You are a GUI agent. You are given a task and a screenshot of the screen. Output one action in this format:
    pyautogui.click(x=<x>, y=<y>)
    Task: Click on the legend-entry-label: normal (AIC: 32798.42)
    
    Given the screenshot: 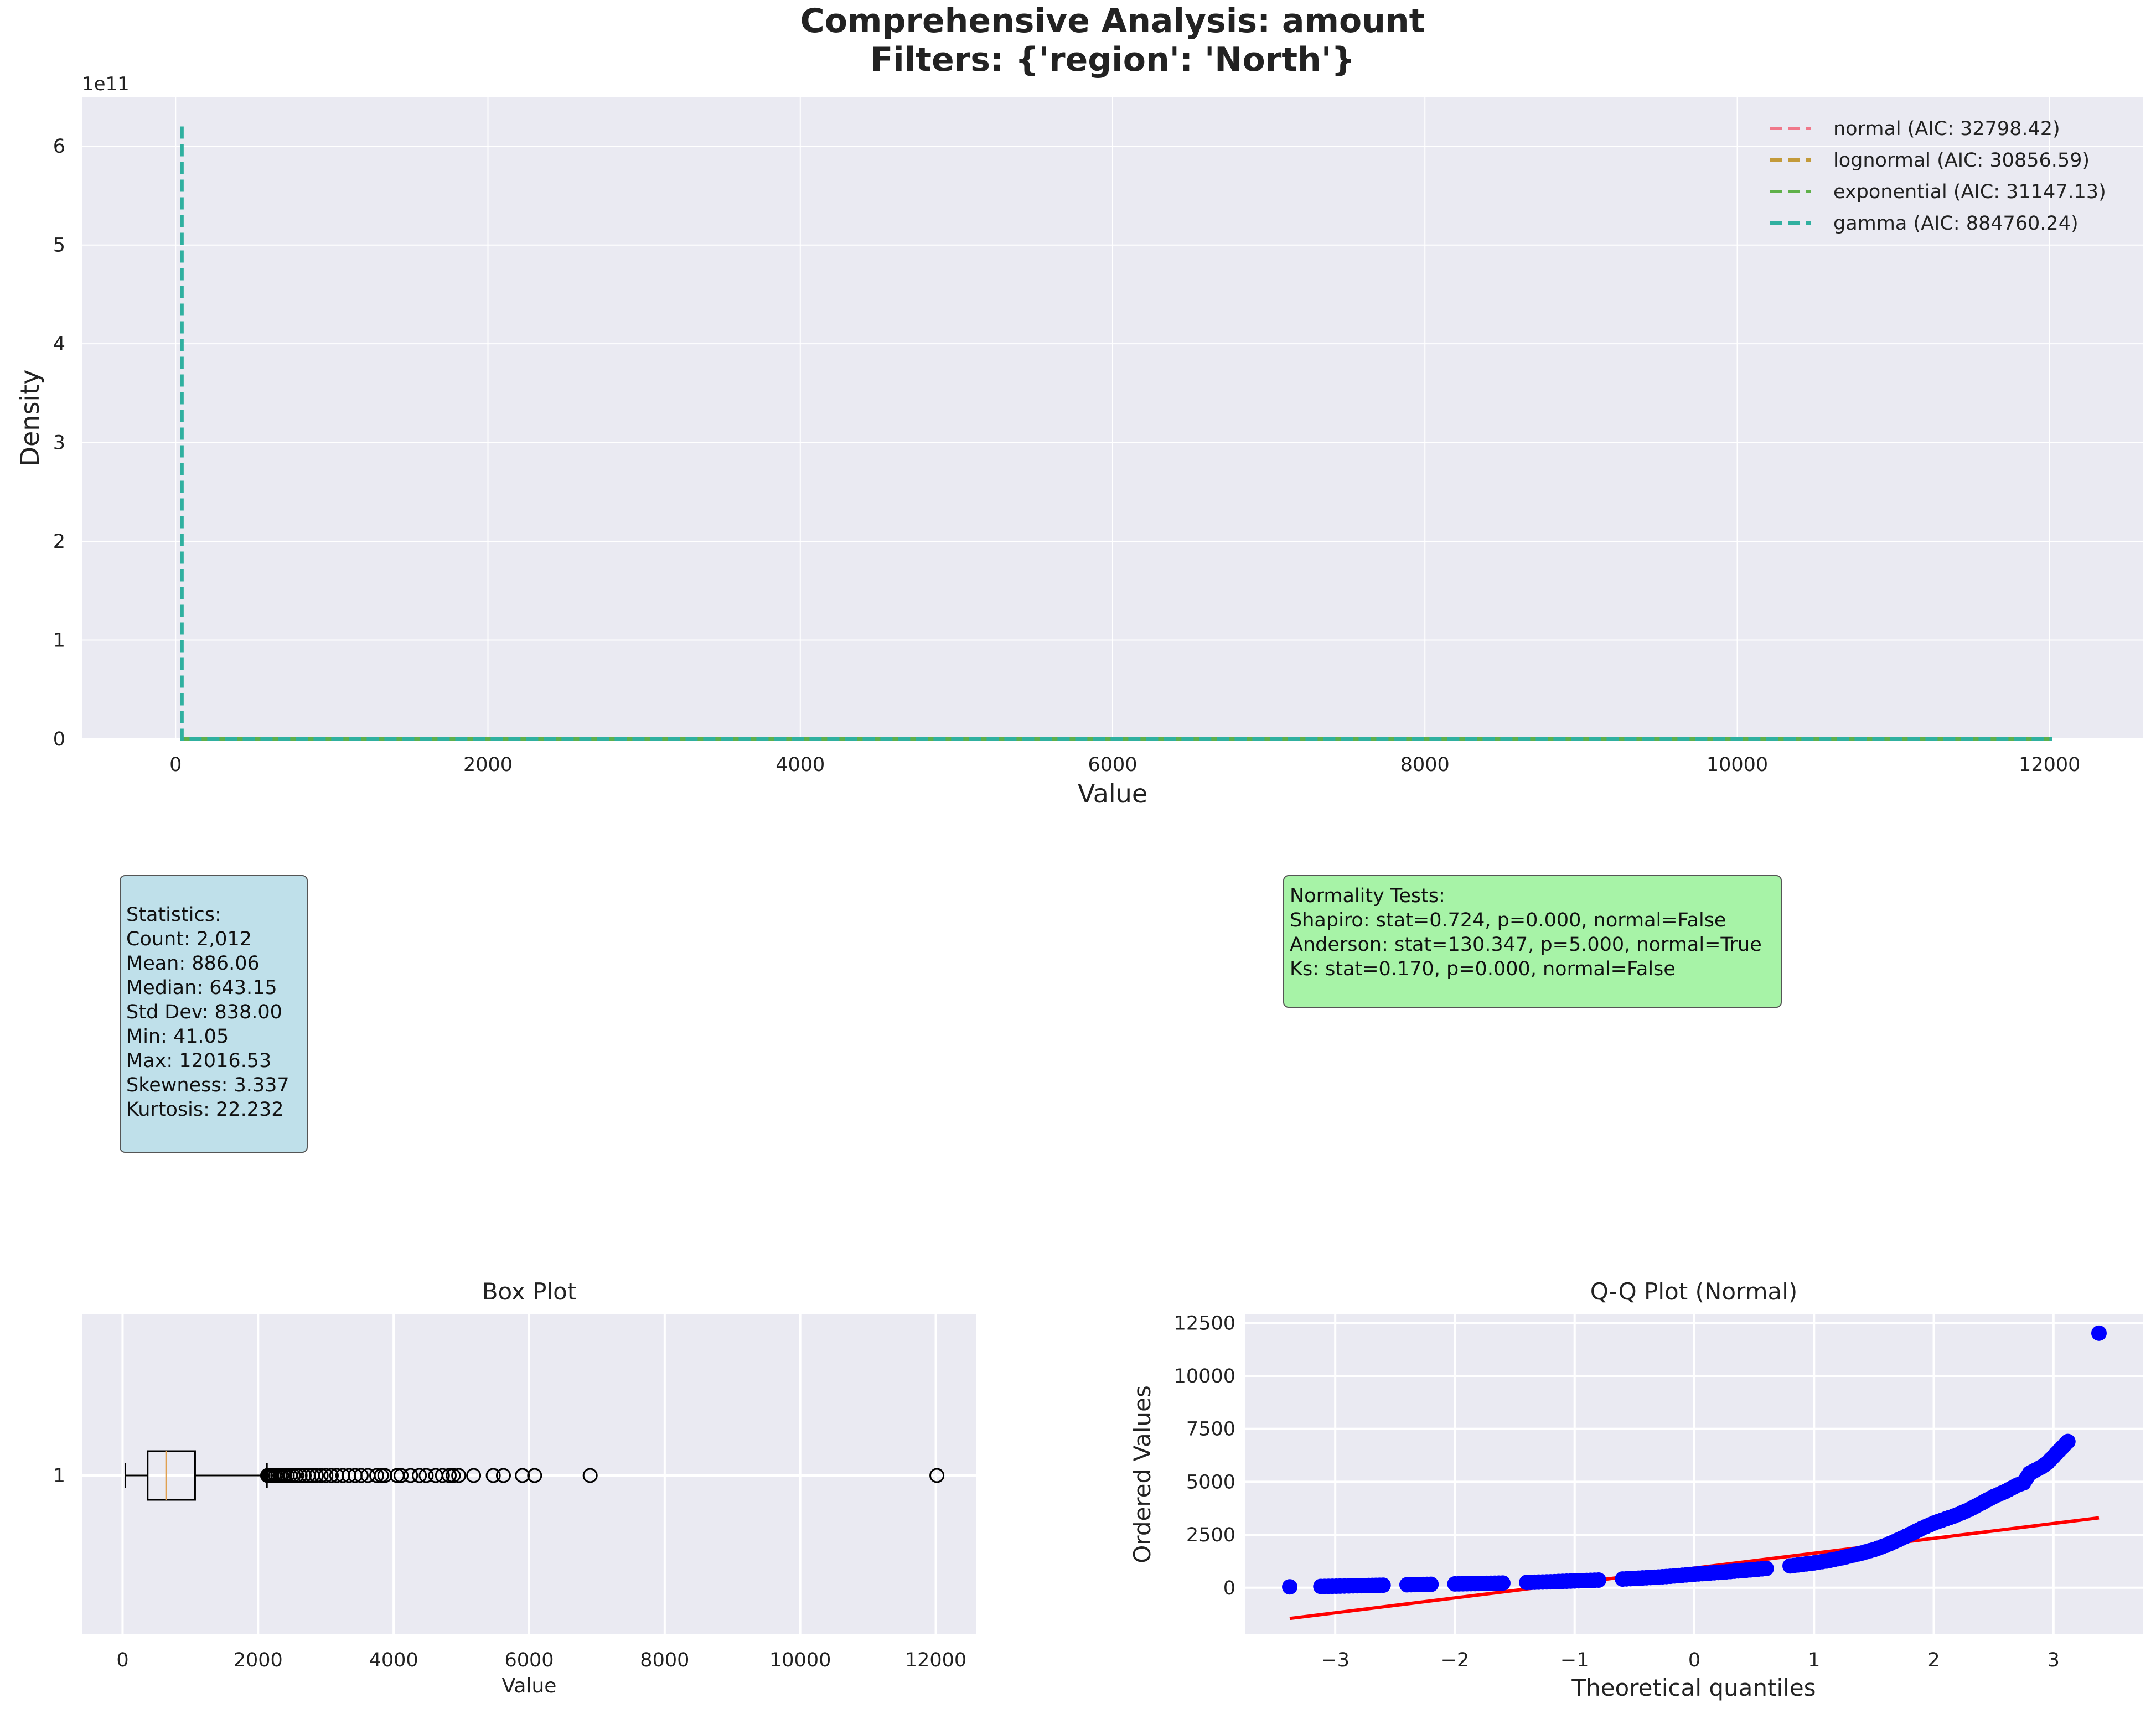 What is the action you would take?
    pyautogui.click(x=1946, y=129)
    